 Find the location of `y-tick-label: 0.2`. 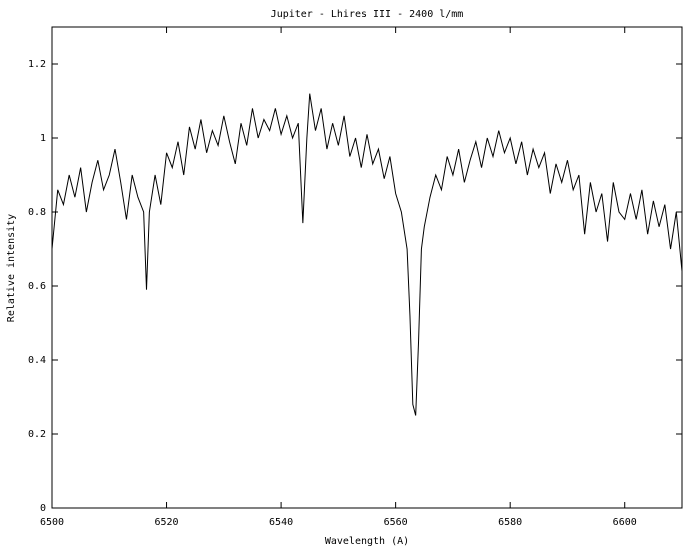

y-tick-label: 0.2 is located at coordinates (37, 434).